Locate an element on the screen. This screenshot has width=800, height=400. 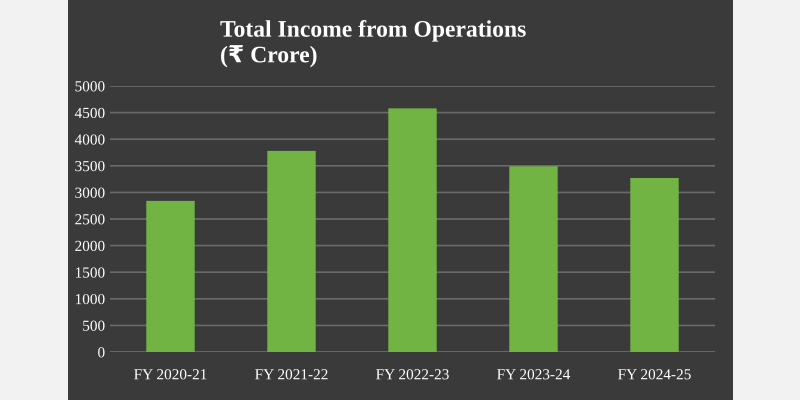
y-tick-label: 1500 is located at coordinates (90, 272).